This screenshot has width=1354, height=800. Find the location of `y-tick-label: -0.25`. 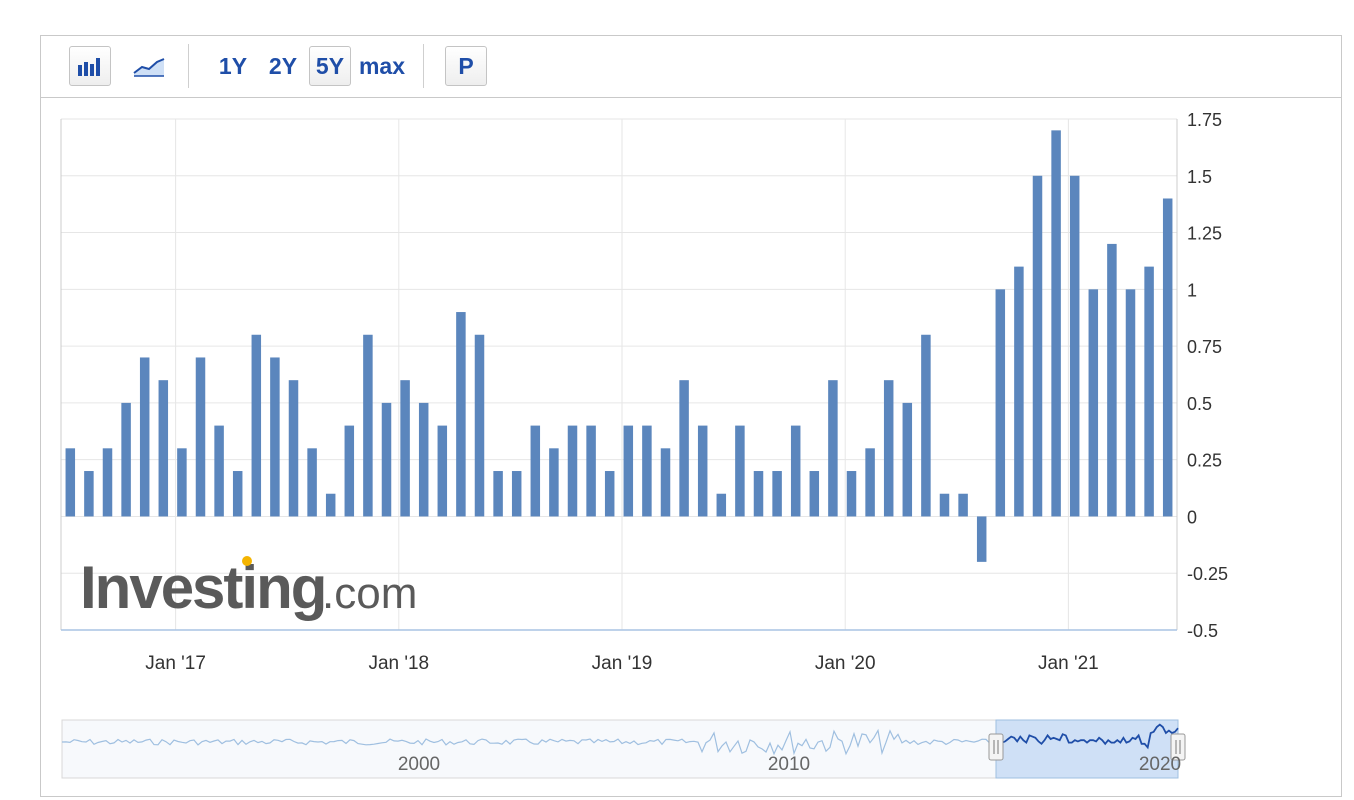

y-tick-label: -0.25 is located at coordinates (1207, 574).